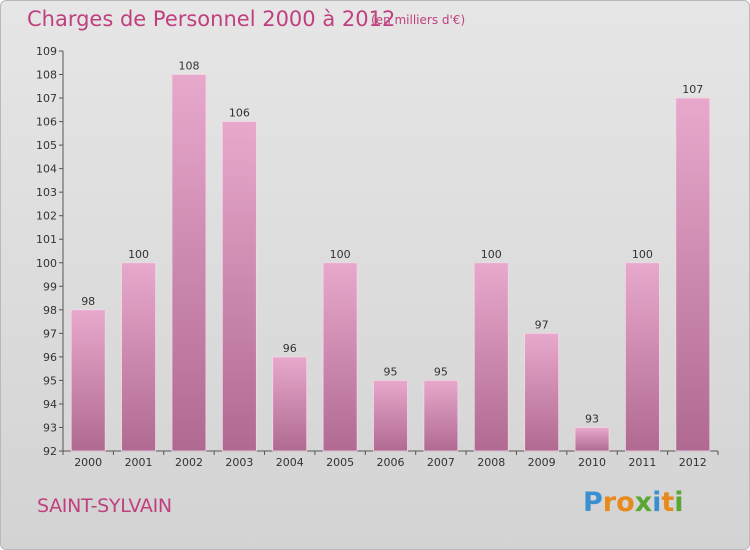 Image resolution: width=750 pixels, height=550 pixels. I want to click on y-tick-label: 104, so click(46, 169).